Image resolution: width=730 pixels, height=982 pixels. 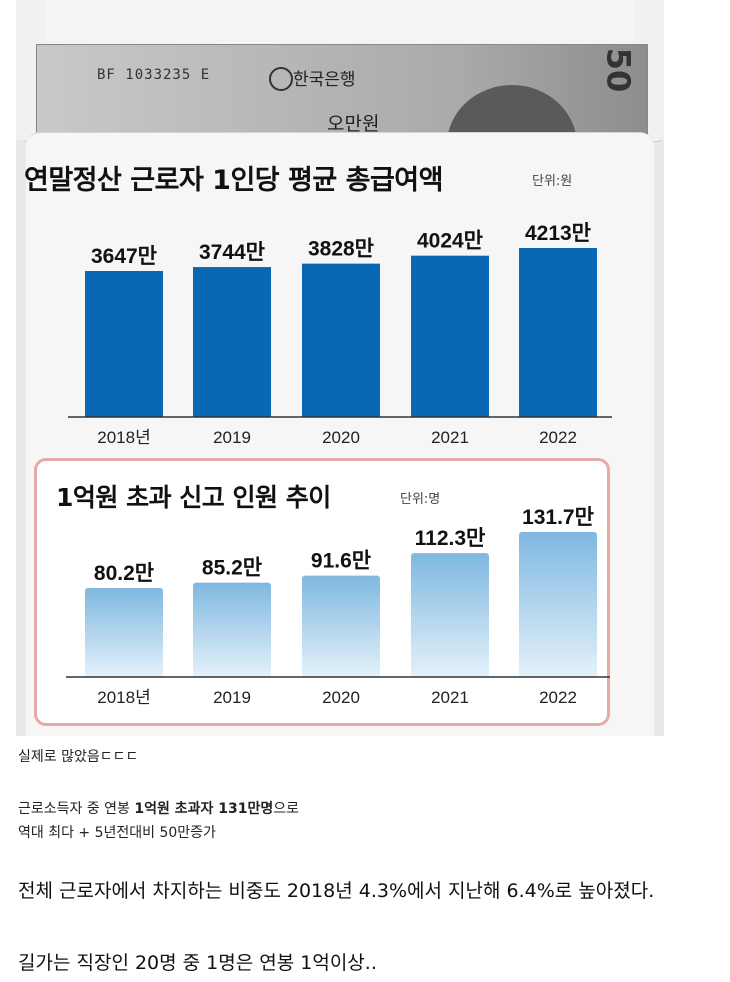 I want to click on chart1-data-label: 3744만, so click(x=232, y=252).